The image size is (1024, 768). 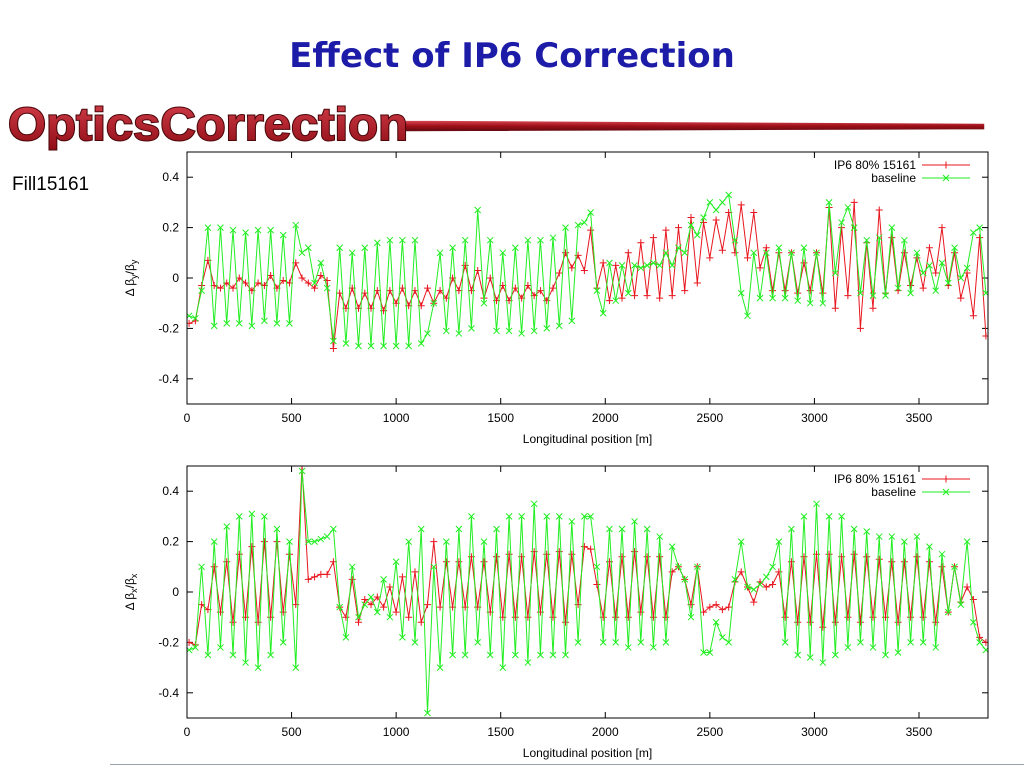 What do you see at coordinates (709, 732) in the screenshot?
I see `x-tick-label: 2500` at bounding box center [709, 732].